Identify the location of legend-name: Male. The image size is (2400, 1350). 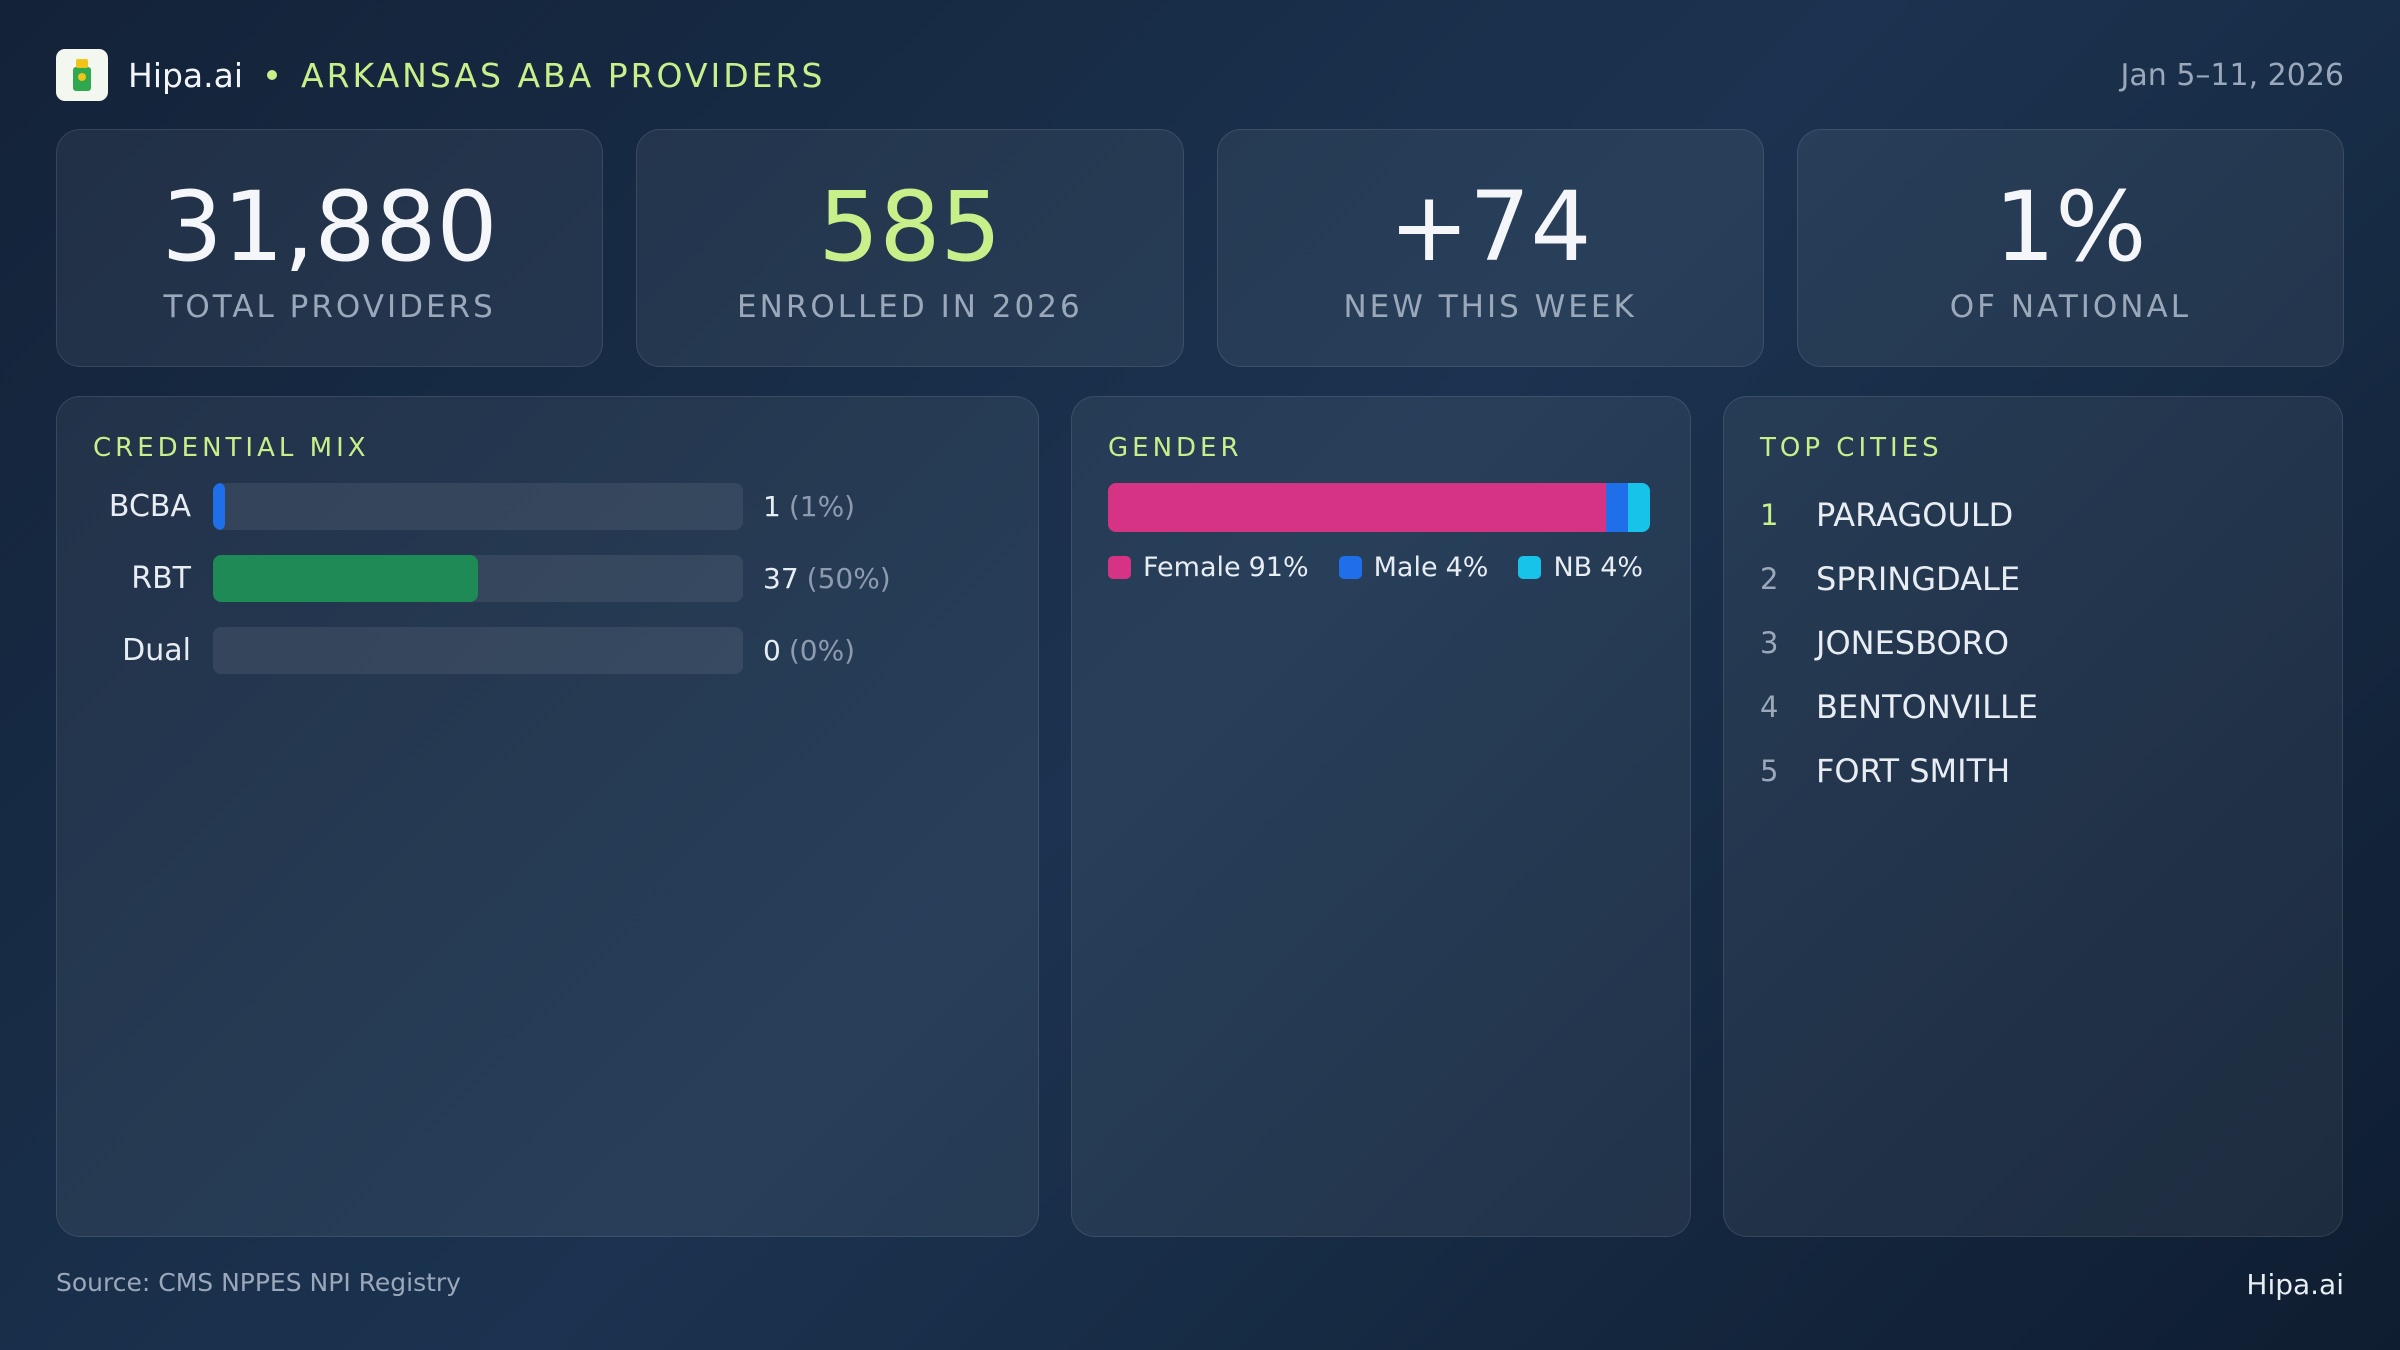
(1405, 567).